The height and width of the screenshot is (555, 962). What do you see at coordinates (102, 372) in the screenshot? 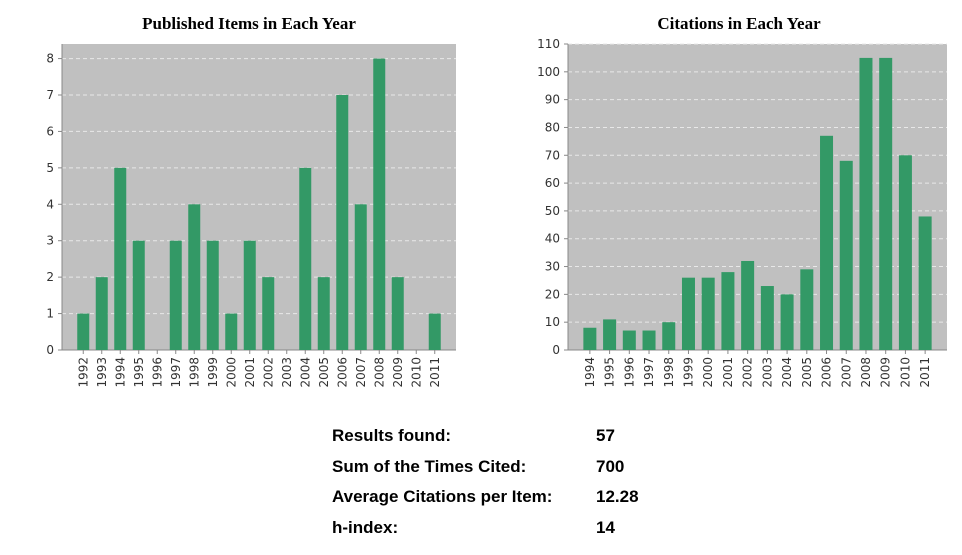
I see `x-tick-label: 1993` at bounding box center [102, 372].